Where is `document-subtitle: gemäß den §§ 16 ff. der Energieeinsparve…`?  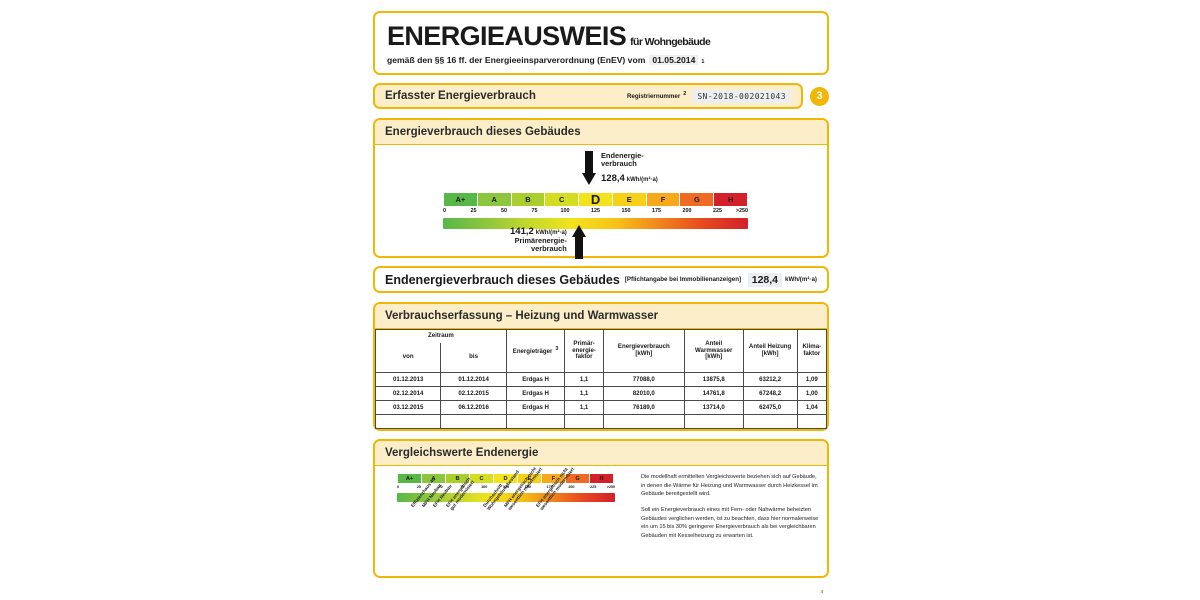 document-subtitle: gemäß den §§ 16 ff. der Energieeinsparve… is located at coordinates (601, 60).